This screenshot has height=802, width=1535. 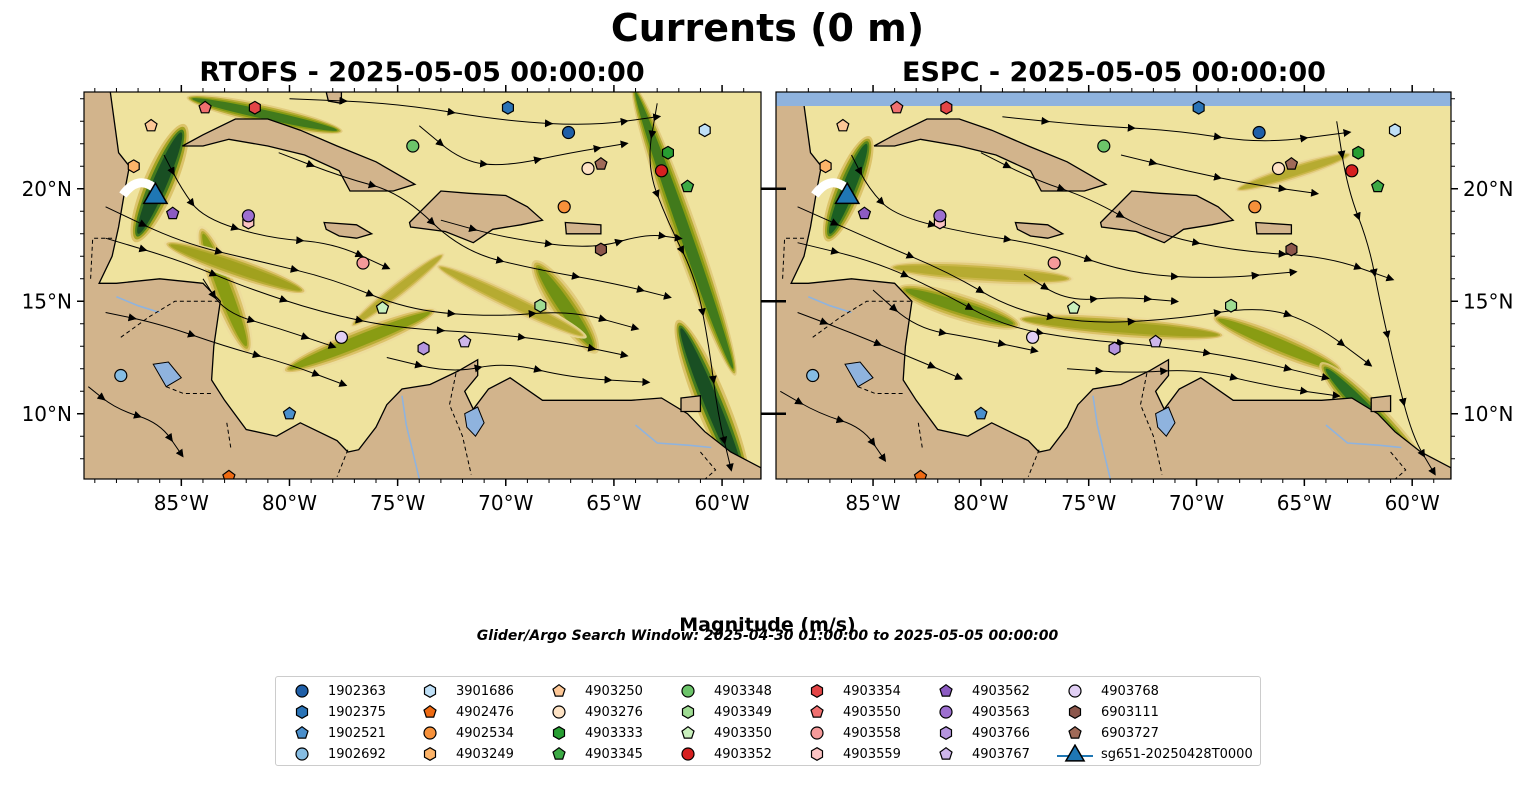 What do you see at coordinates (850, 733) in the screenshot?
I see `legend-item: 4903558` at bounding box center [850, 733].